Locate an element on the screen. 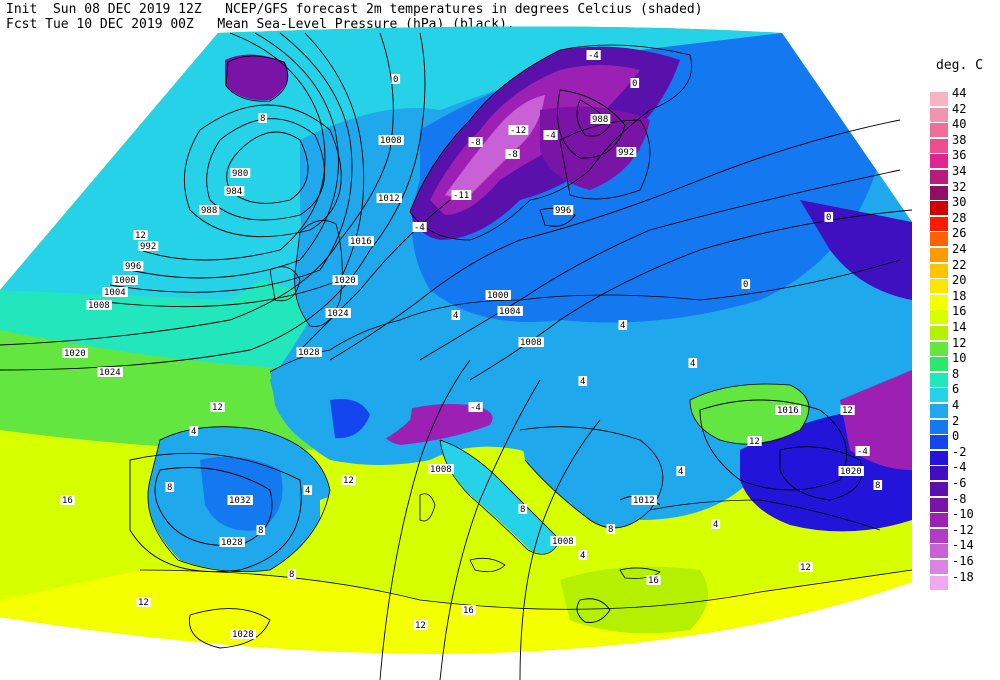  svg-text: 1004 is located at coordinates (115, 293).